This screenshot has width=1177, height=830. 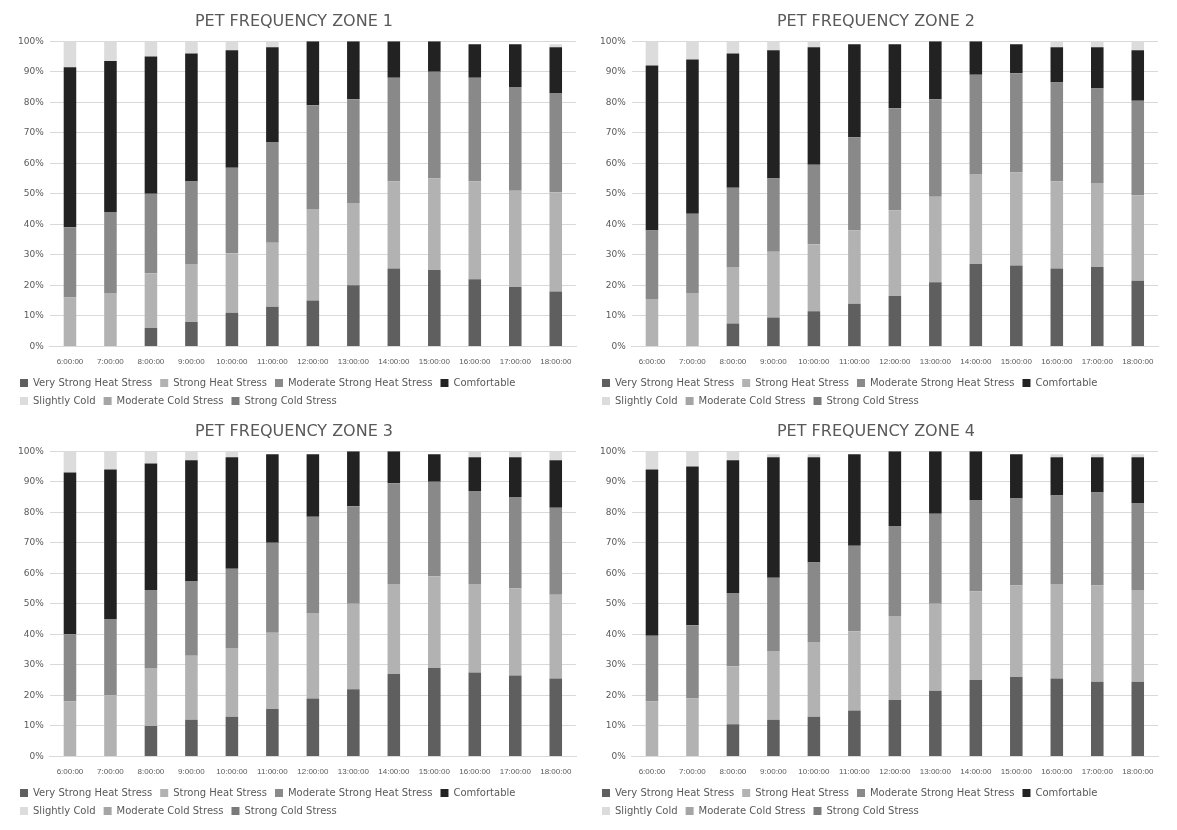 I want to click on chart-title: PET FREQUENCY ZONE 1, so click(x=294, y=20).